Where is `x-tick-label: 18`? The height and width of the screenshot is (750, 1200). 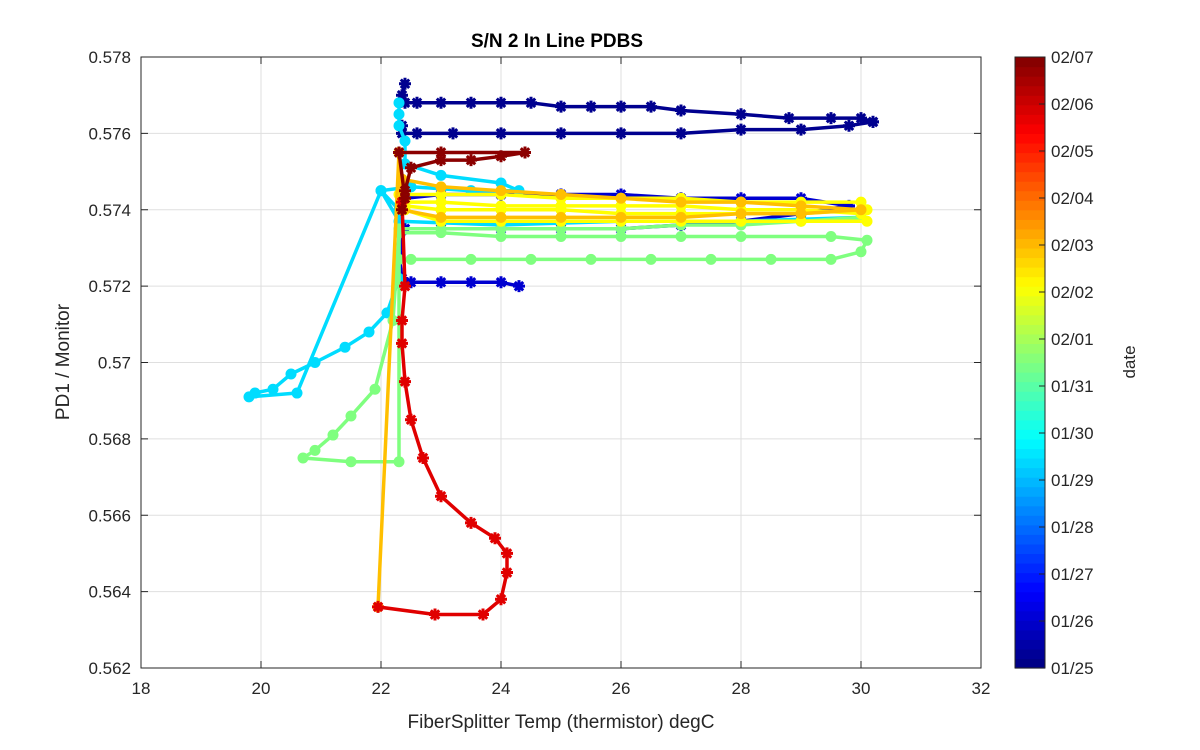 x-tick-label: 18 is located at coordinates (141, 688).